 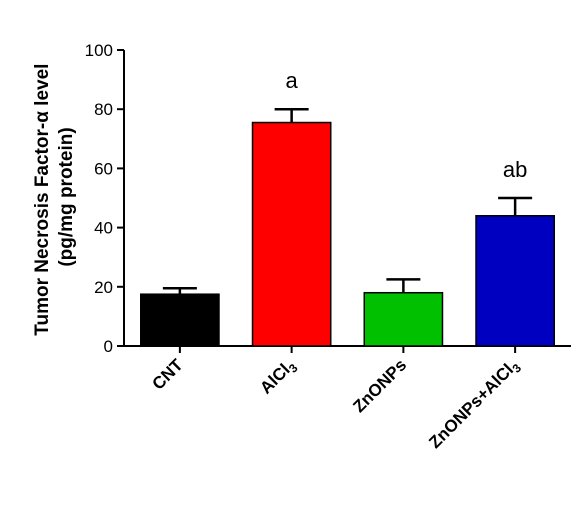 I want to click on y-tick-label-2: 40, so click(x=103, y=228).